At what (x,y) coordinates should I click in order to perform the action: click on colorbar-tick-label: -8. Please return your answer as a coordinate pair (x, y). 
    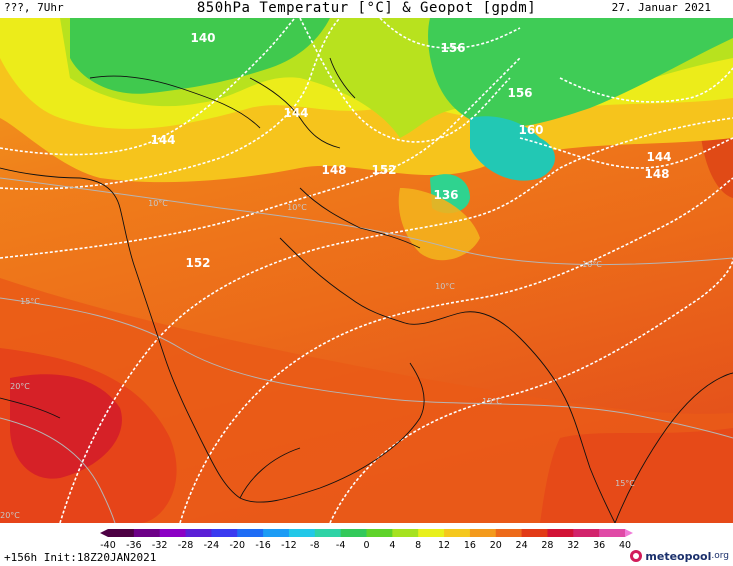
    Looking at the image, I should click on (315, 545).